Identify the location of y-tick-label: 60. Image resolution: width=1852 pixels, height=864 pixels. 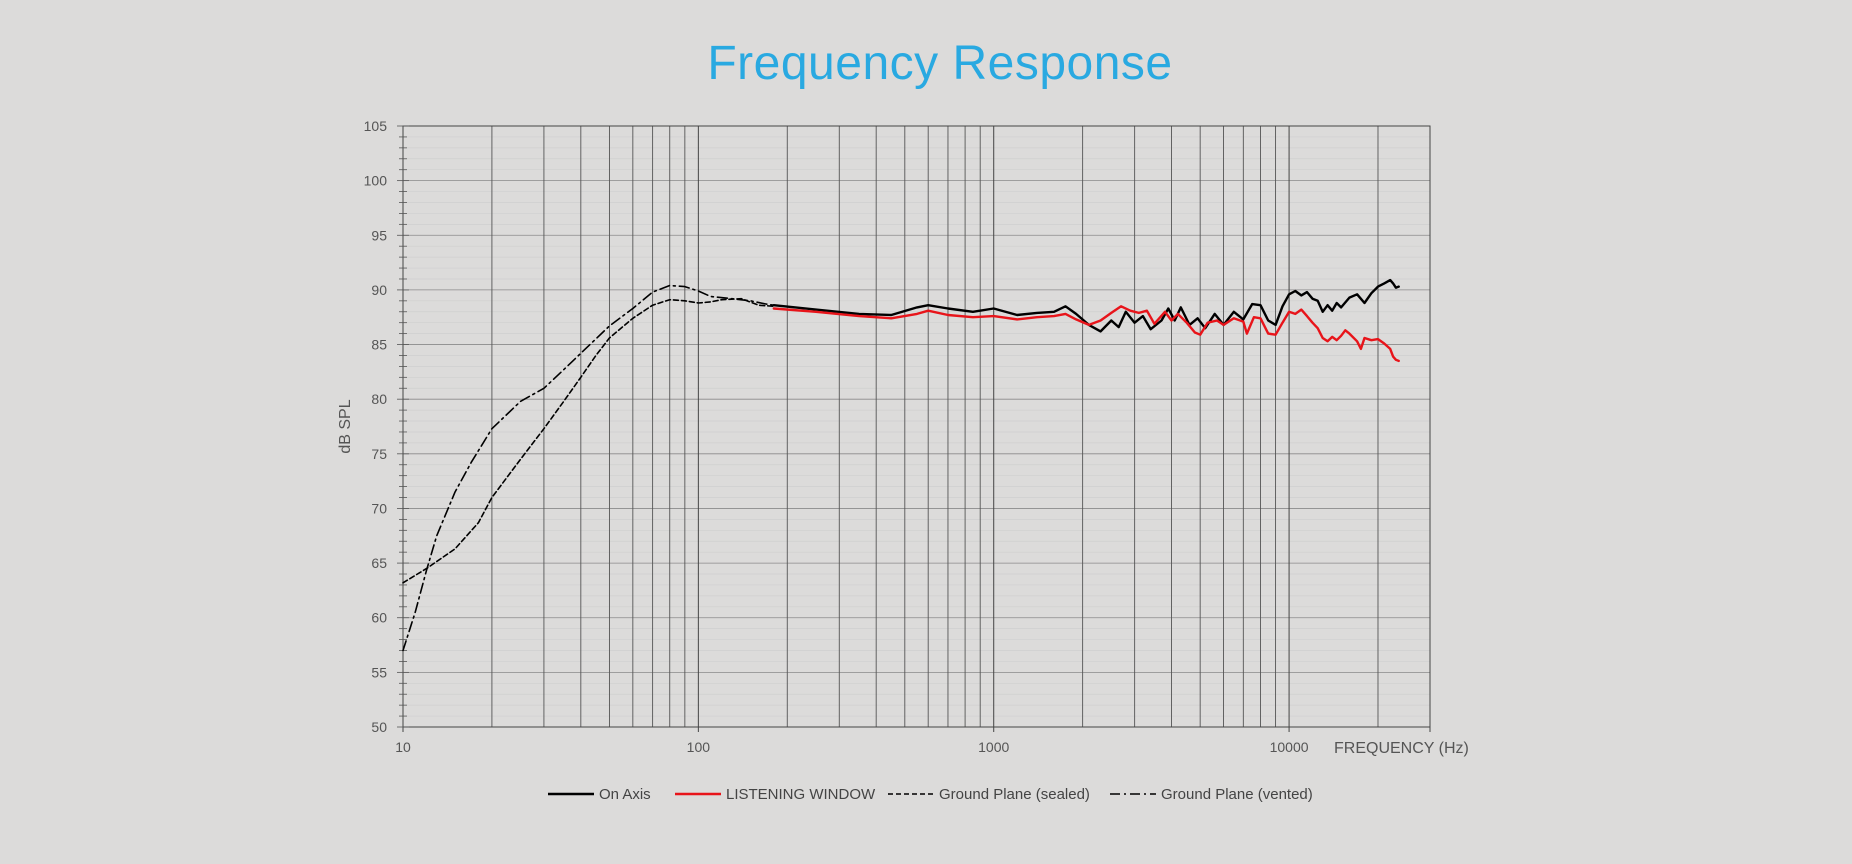
(379, 618).